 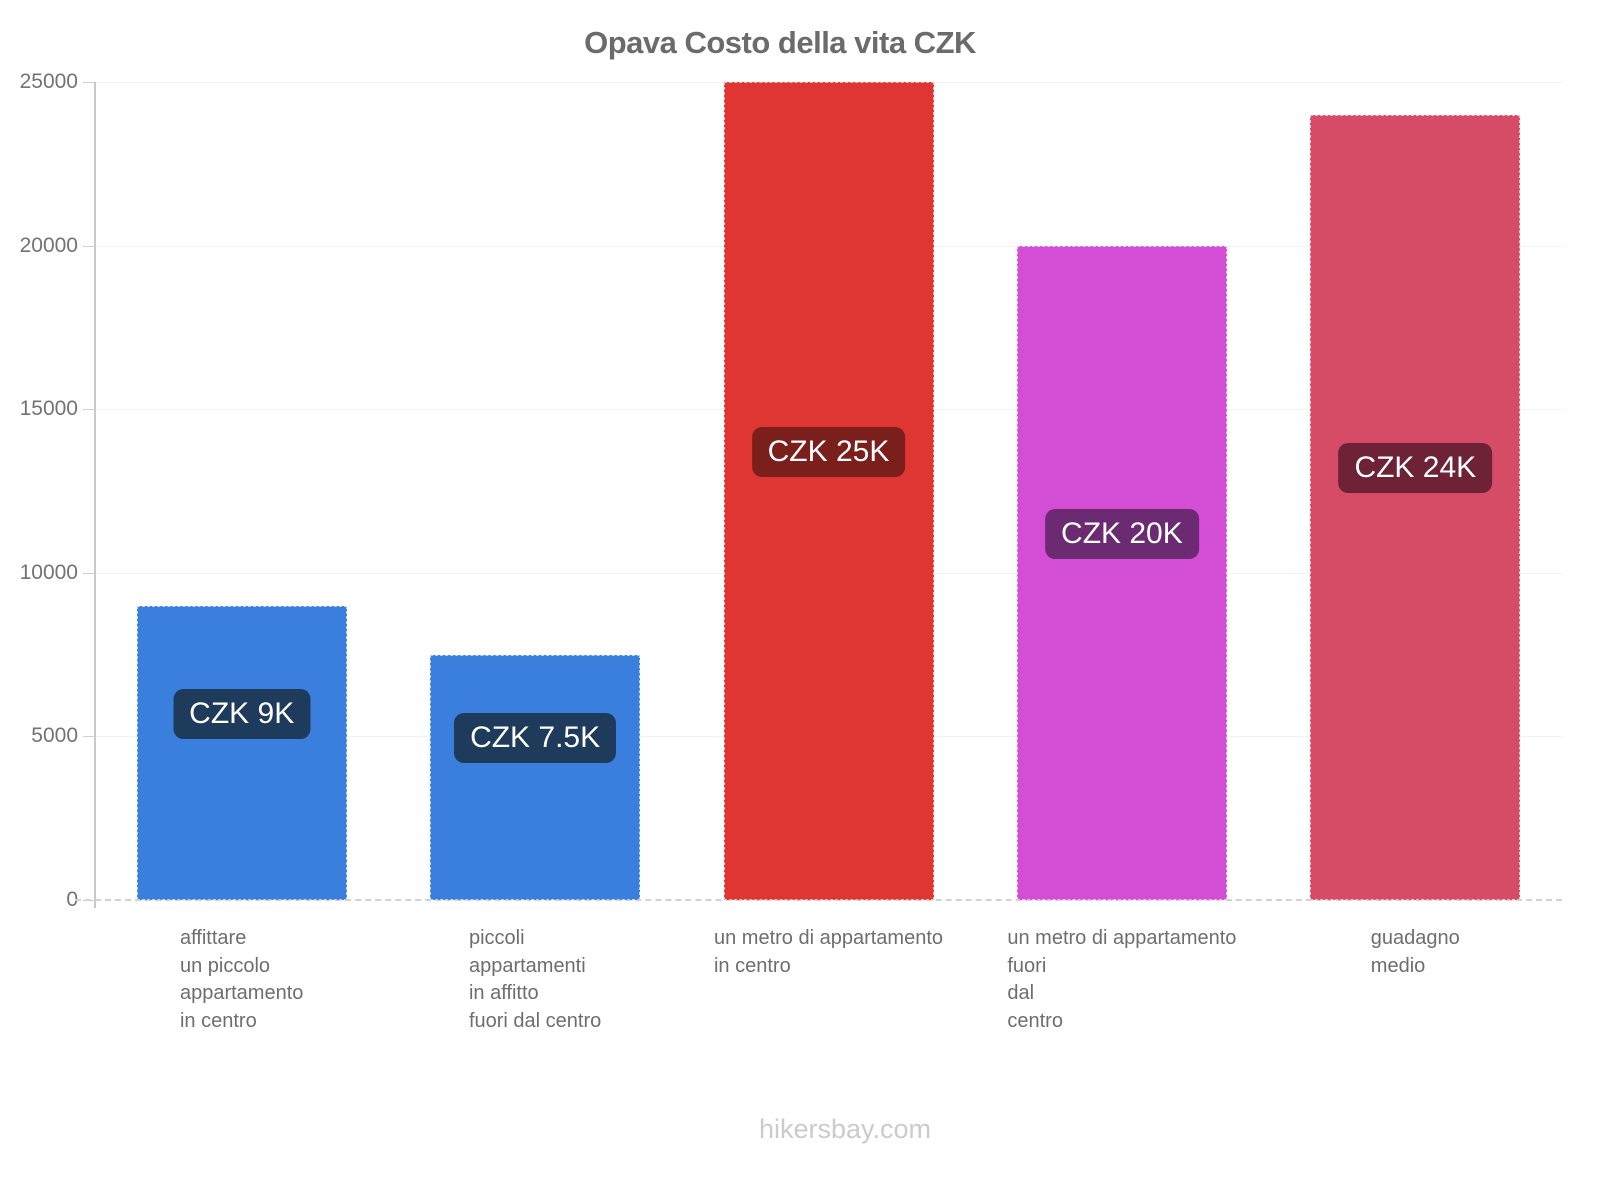 What do you see at coordinates (1415, 507) in the screenshot?
I see `bar-5: CZK 24K` at bounding box center [1415, 507].